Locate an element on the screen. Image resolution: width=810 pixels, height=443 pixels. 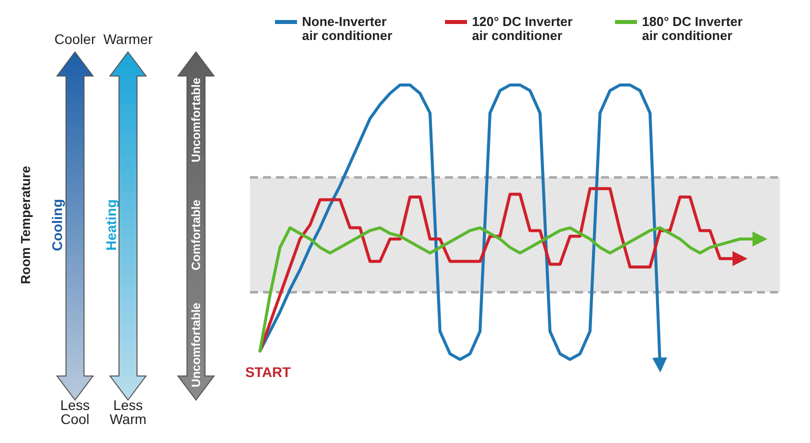
legend-label: 120° DC Inverter air conditioner is located at coordinates (522, 28).